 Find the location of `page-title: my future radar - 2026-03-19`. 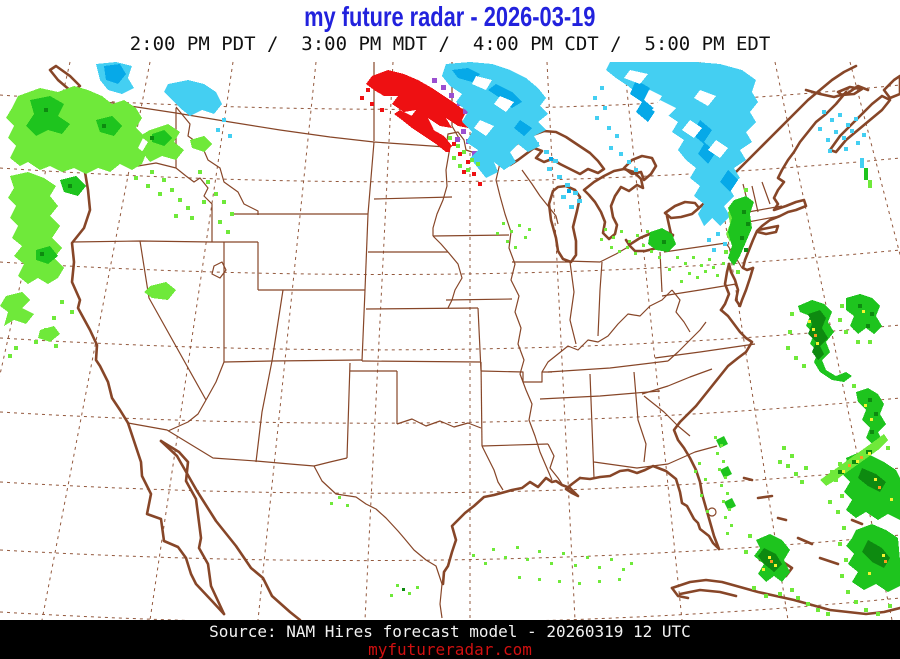

page-title: my future radar - 2026-03-19 is located at coordinates (450, 16).